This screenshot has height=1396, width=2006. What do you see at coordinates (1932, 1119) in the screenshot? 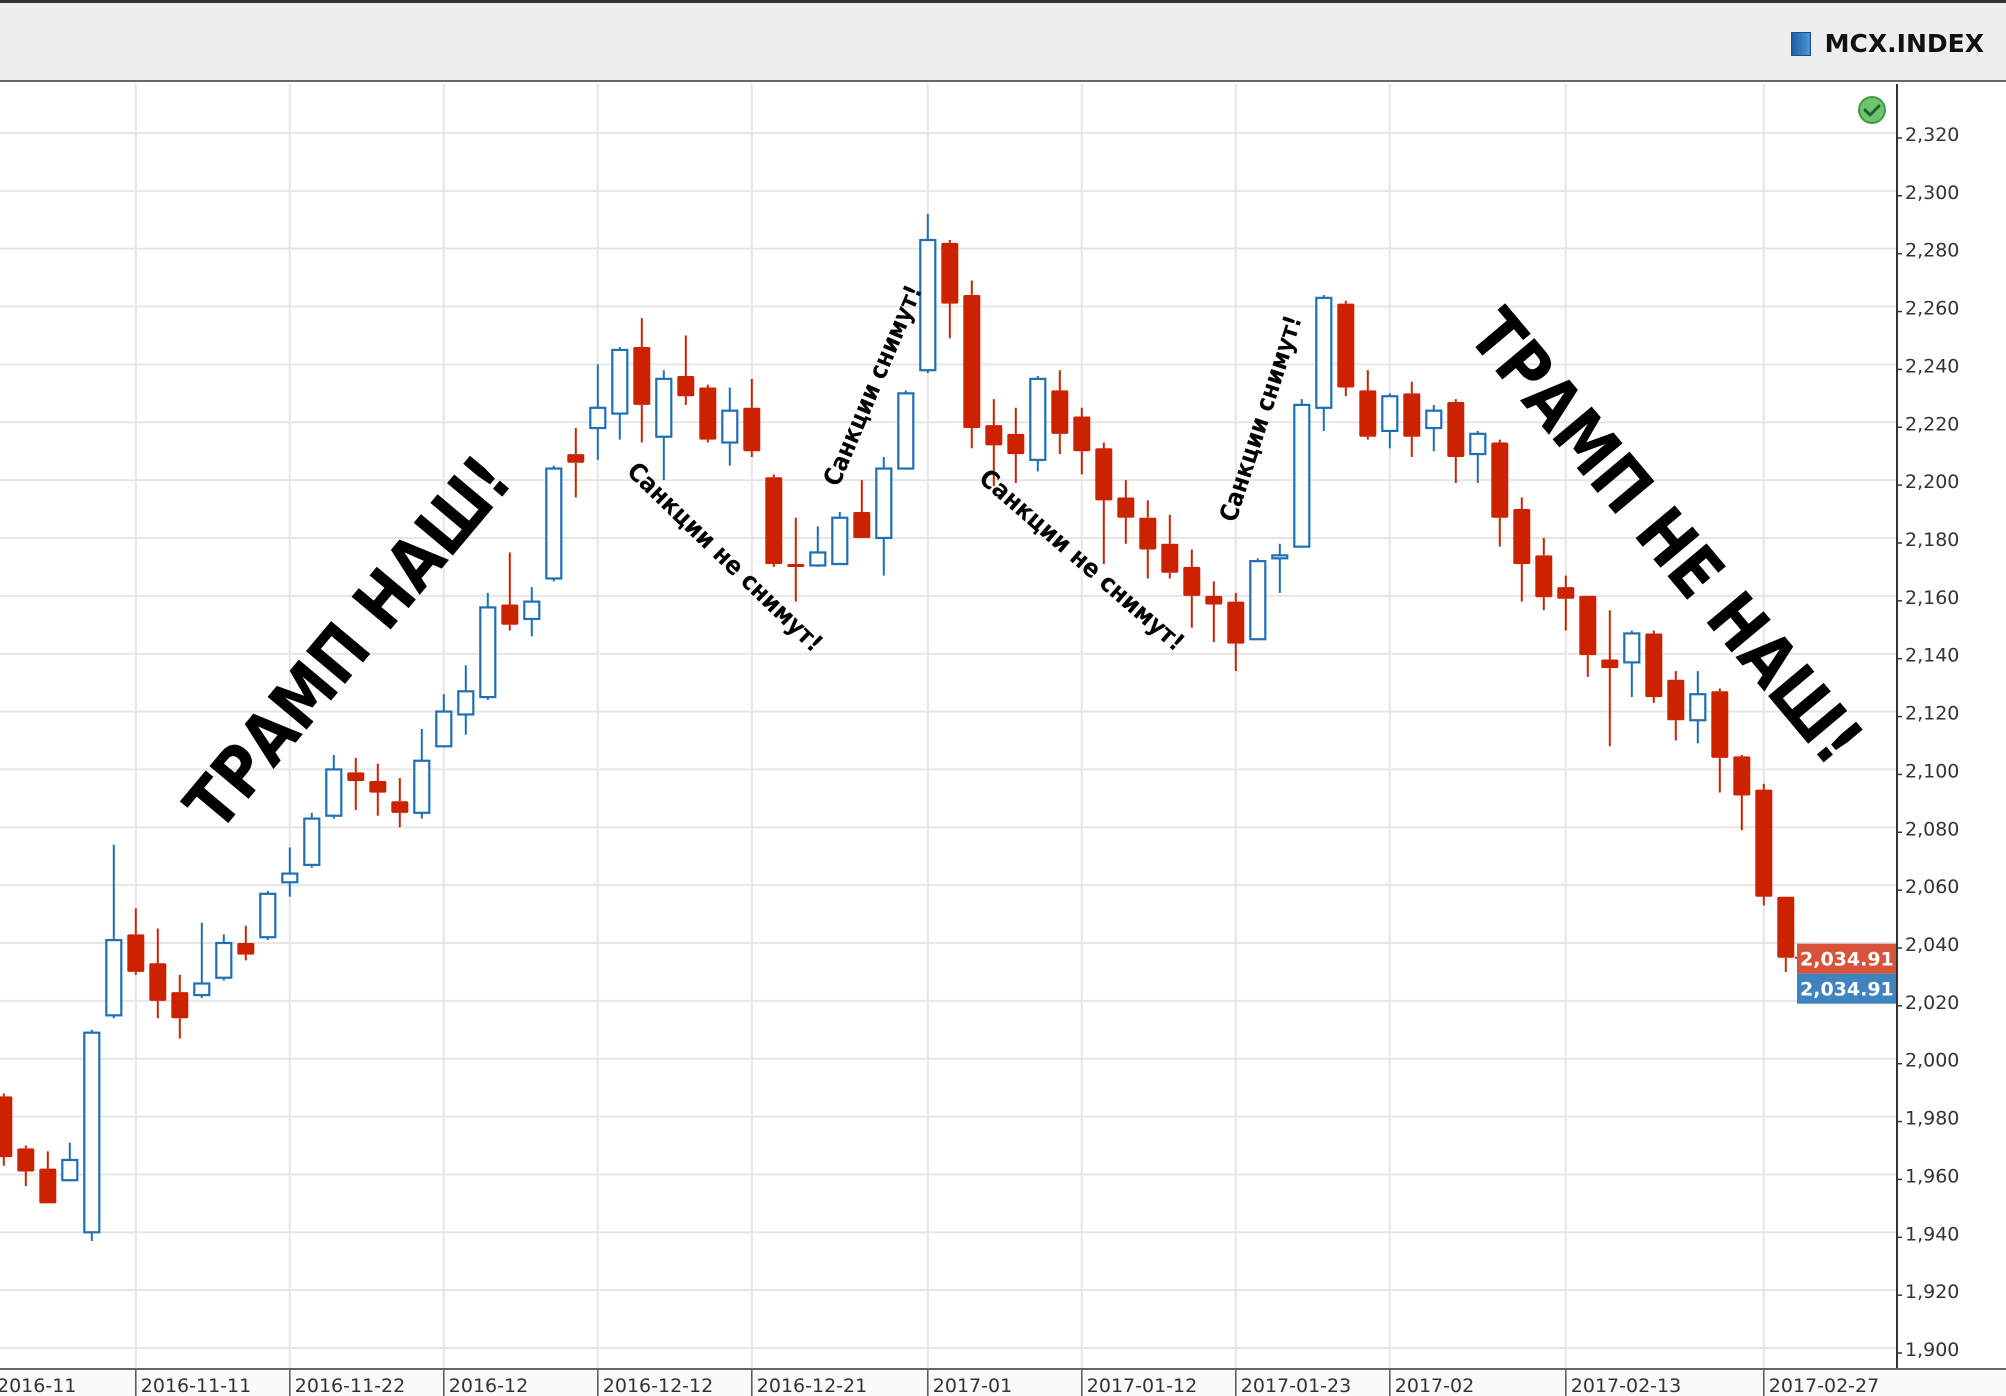
I see `y-tick-label: 1,980` at bounding box center [1932, 1119].